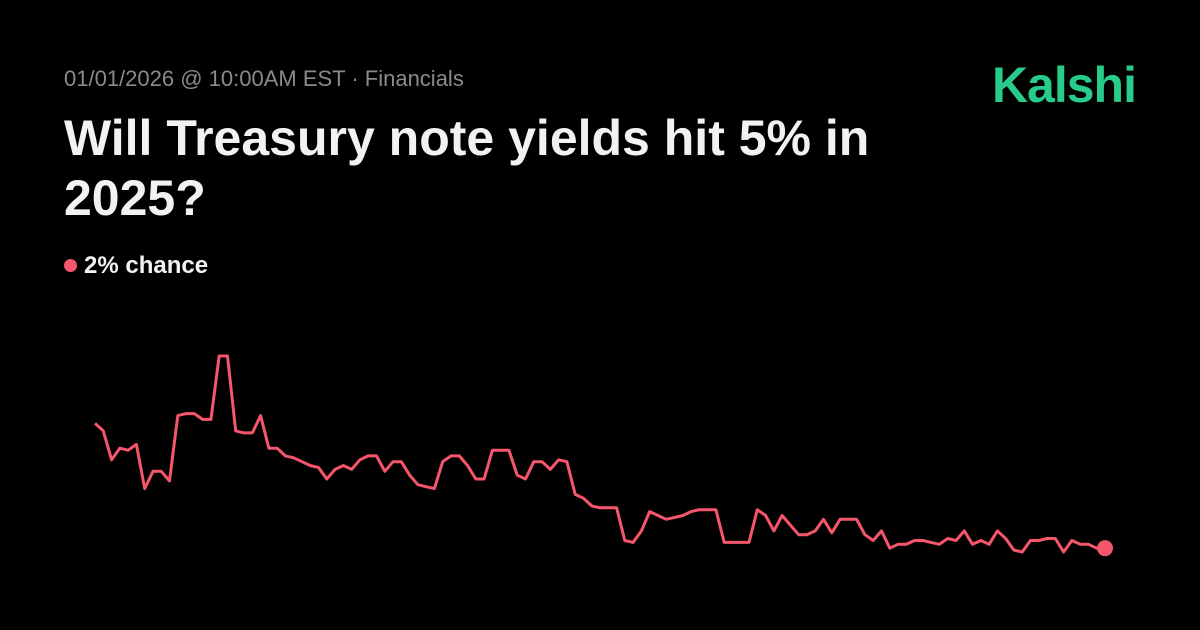  I want to click on logo: Kalshi, so click(1064, 85).